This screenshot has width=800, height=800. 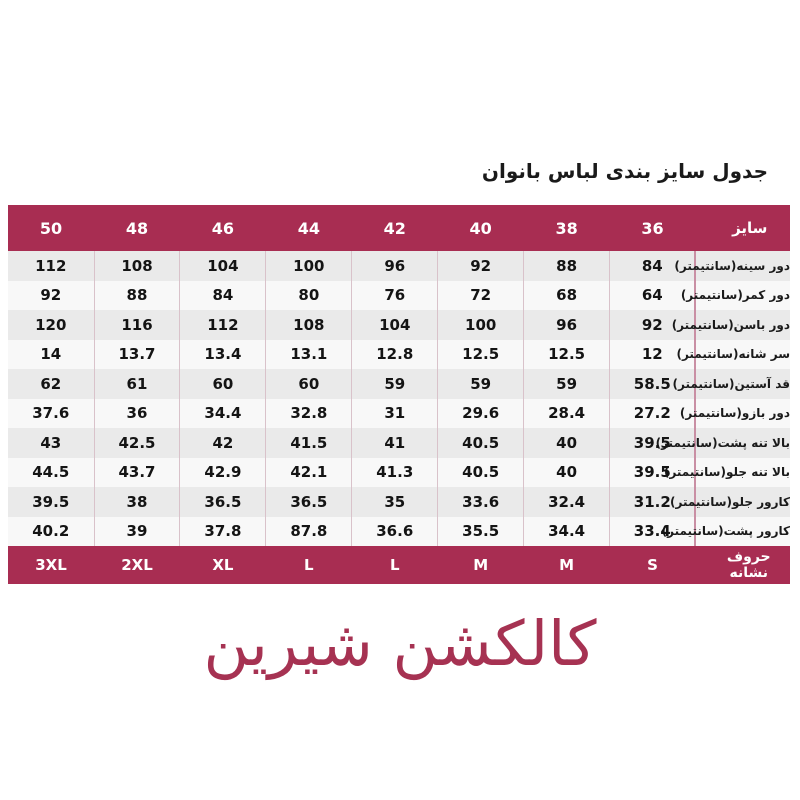 I want to click on size-table-head: سایز 36 38 40 42 44 46 48 50, so click(x=399, y=228).